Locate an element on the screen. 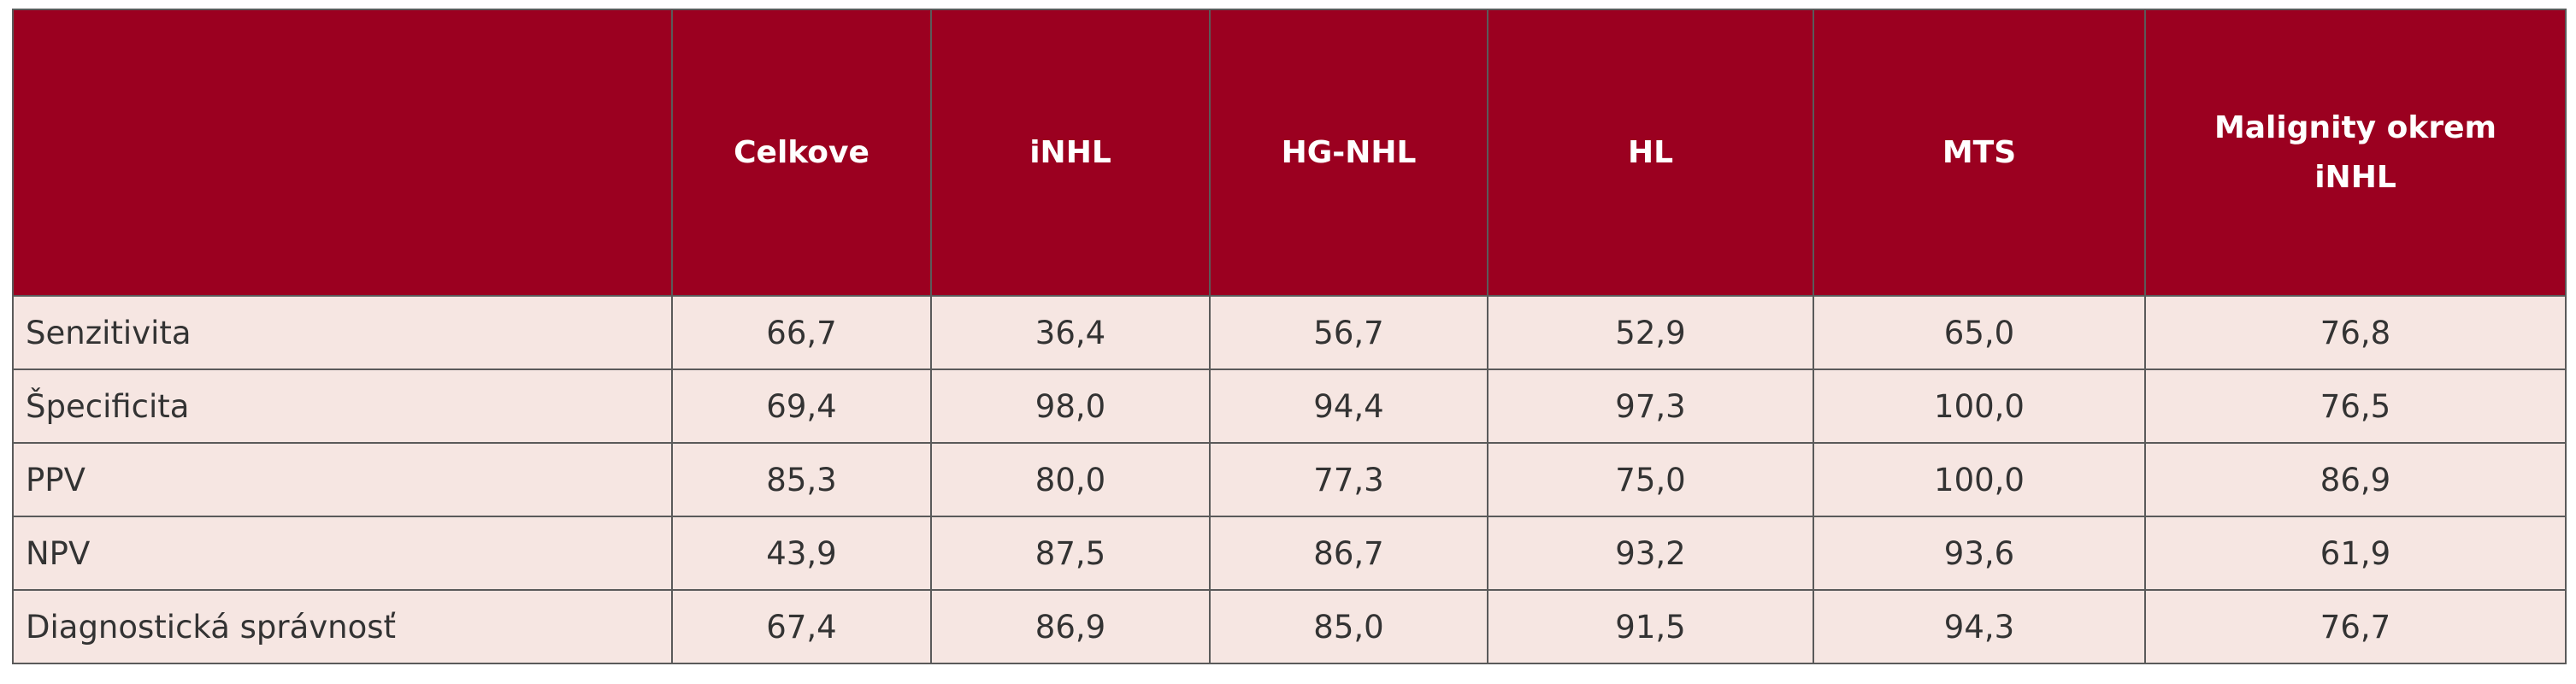 Image resolution: width=2576 pixels, height=684 pixels. cell-value: 86,7 is located at coordinates (1348, 553).